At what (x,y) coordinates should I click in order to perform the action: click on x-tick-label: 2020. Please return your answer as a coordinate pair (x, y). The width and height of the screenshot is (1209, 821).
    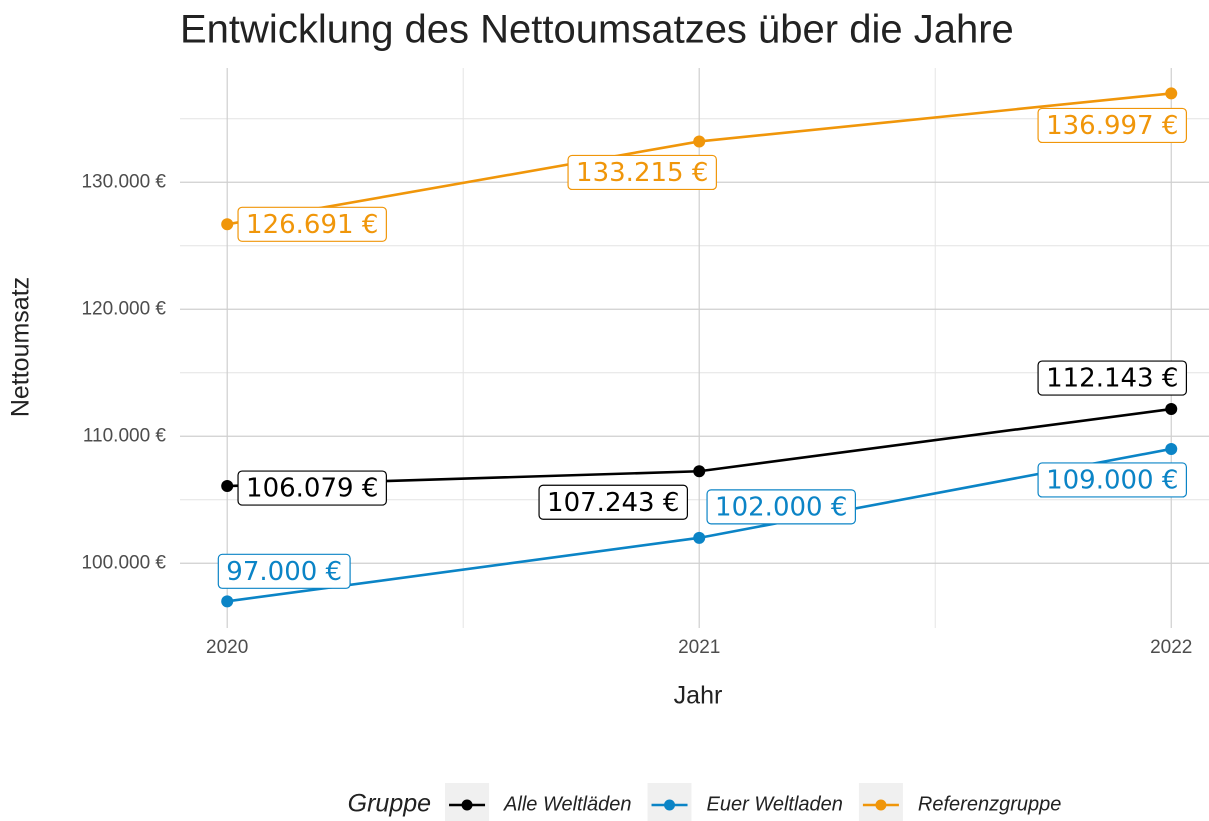
    Looking at the image, I should click on (227, 647).